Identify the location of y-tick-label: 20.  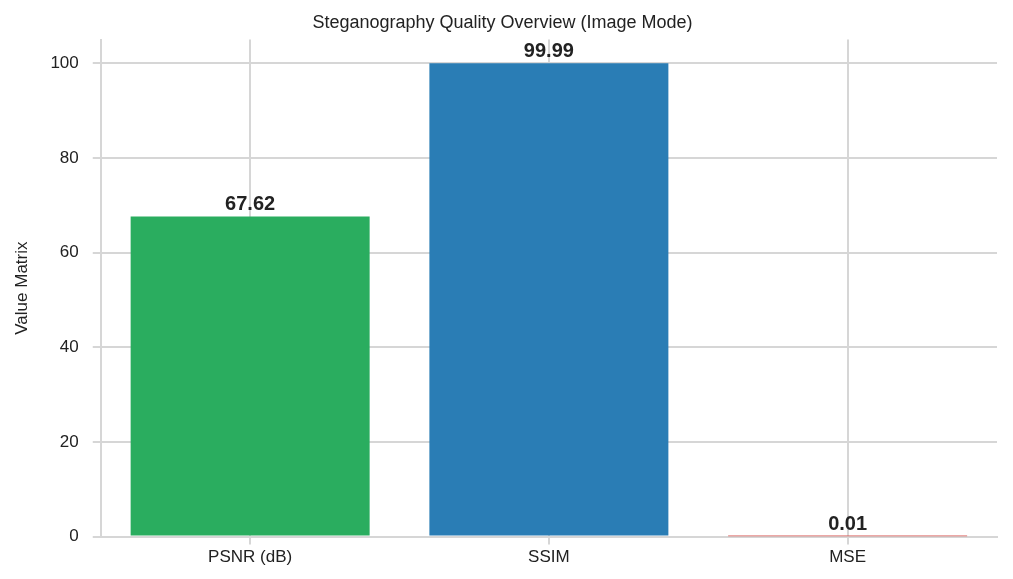
(69, 441).